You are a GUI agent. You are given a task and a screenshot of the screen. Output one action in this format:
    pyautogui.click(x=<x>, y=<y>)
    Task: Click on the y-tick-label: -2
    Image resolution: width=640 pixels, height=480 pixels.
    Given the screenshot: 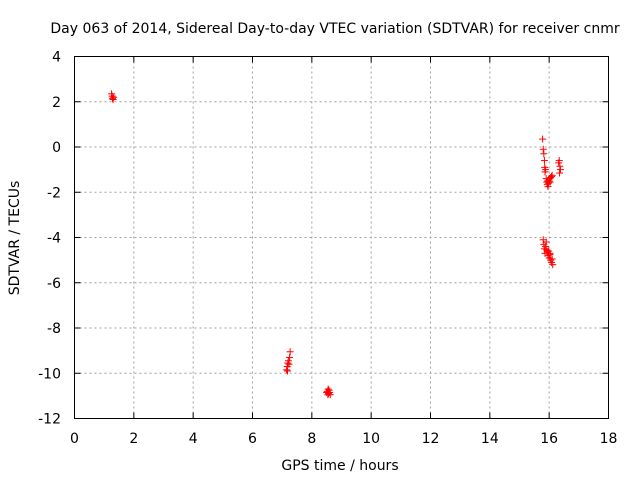 What is the action you would take?
    pyautogui.click(x=54, y=193)
    